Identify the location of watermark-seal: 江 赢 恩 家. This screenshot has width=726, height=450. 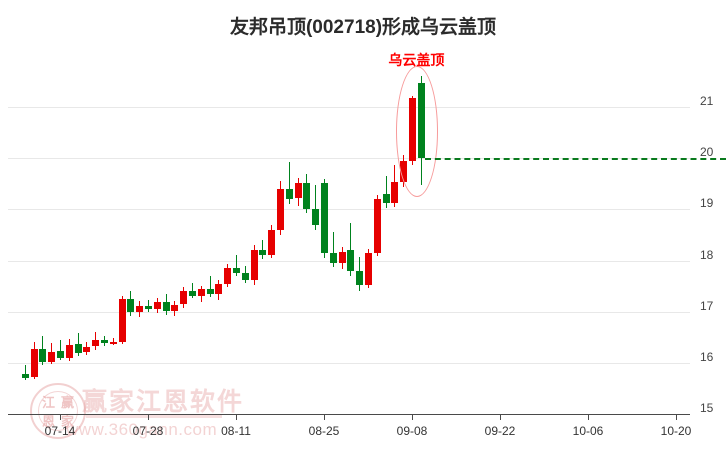
(58, 411).